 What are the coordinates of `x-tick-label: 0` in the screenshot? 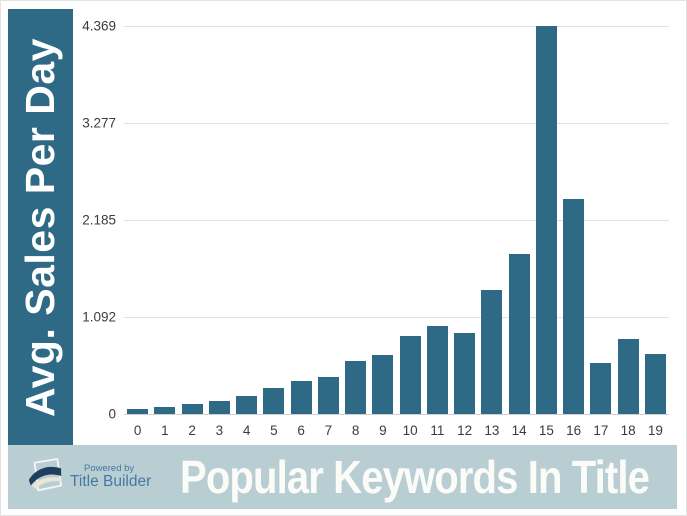 It's located at (137, 430).